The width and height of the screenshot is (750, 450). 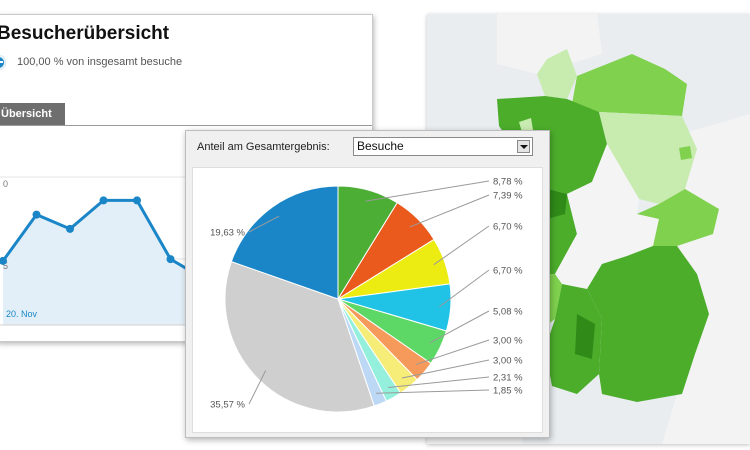 I want to click on map-region-be, so click(x=685, y=153).